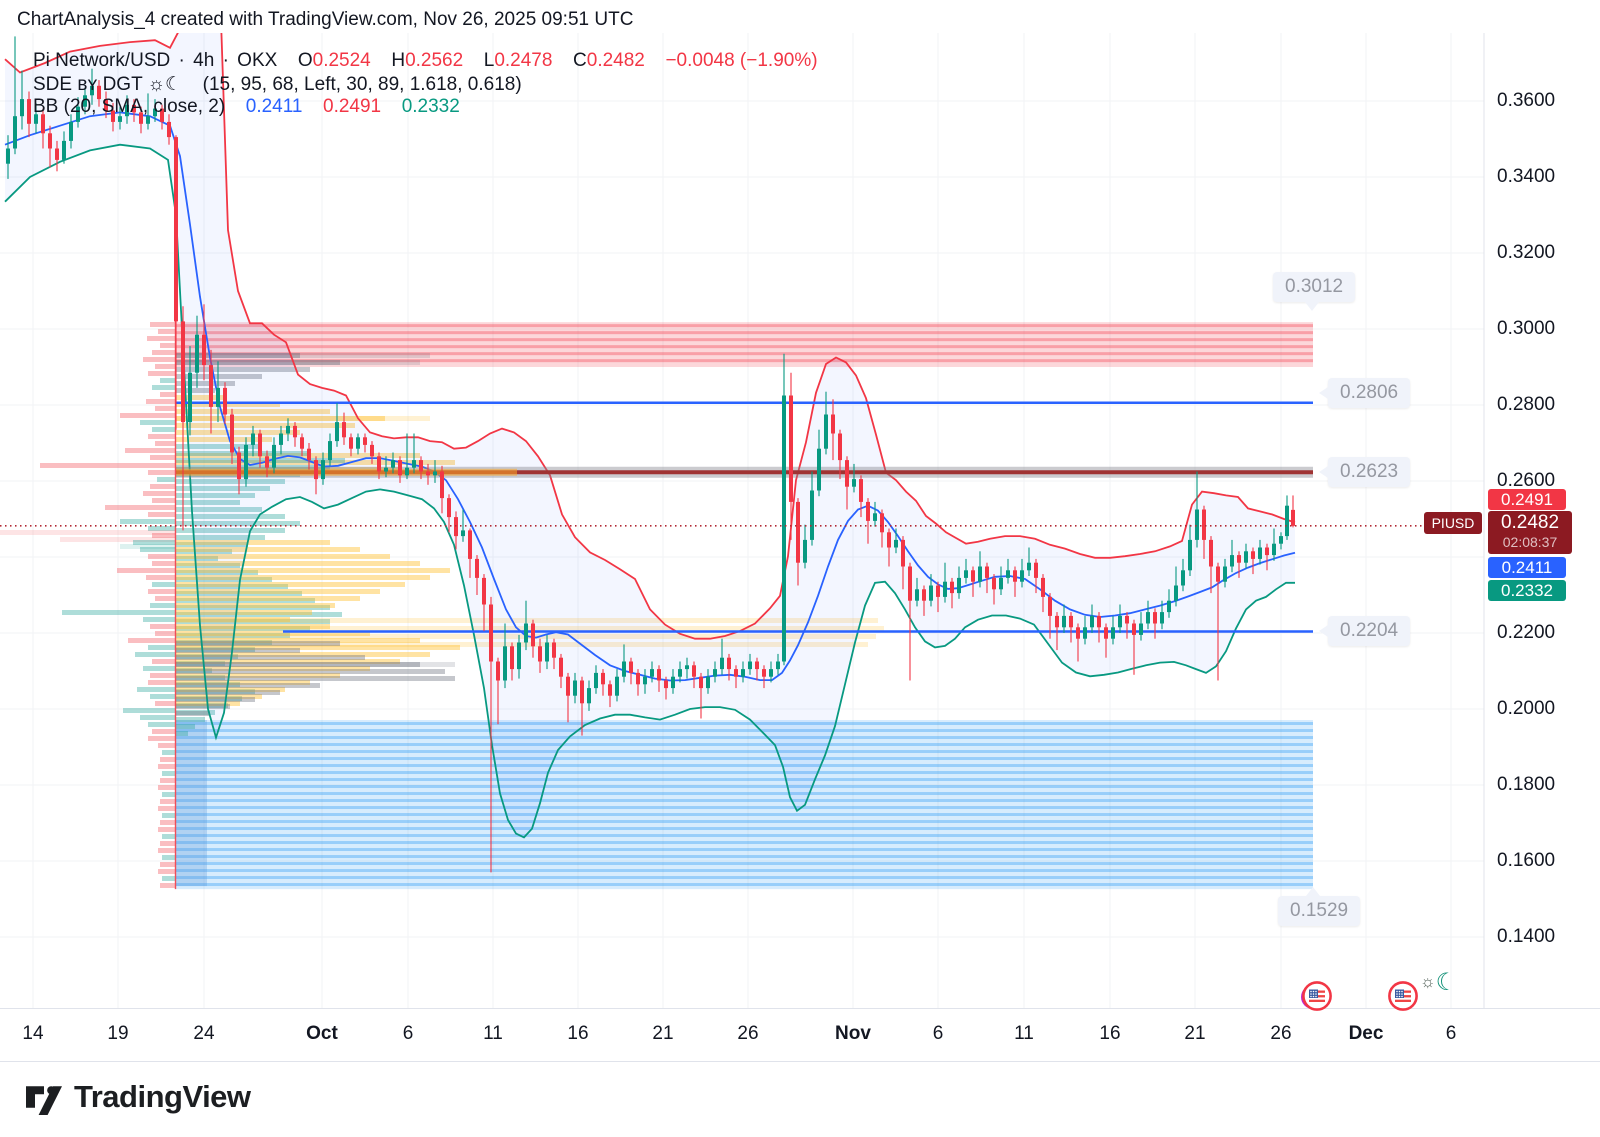 The height and width of the screenshot is (1137, 1600). Describe the element at coordinates (1526, 860) in the screenshot. I see `price-tick: 0.1600` at that location.